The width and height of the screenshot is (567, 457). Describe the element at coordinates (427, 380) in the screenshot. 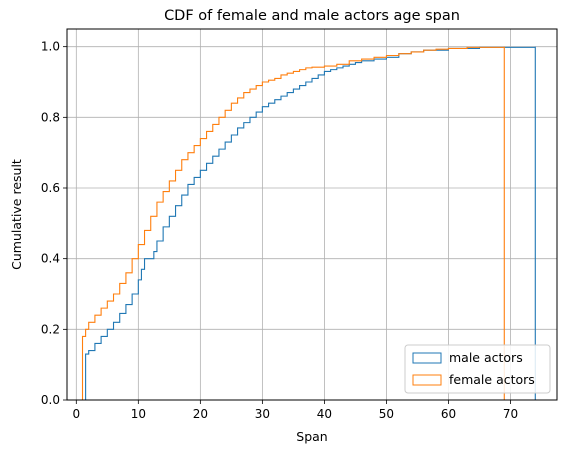

I see `legend-swatch-female` at that location.